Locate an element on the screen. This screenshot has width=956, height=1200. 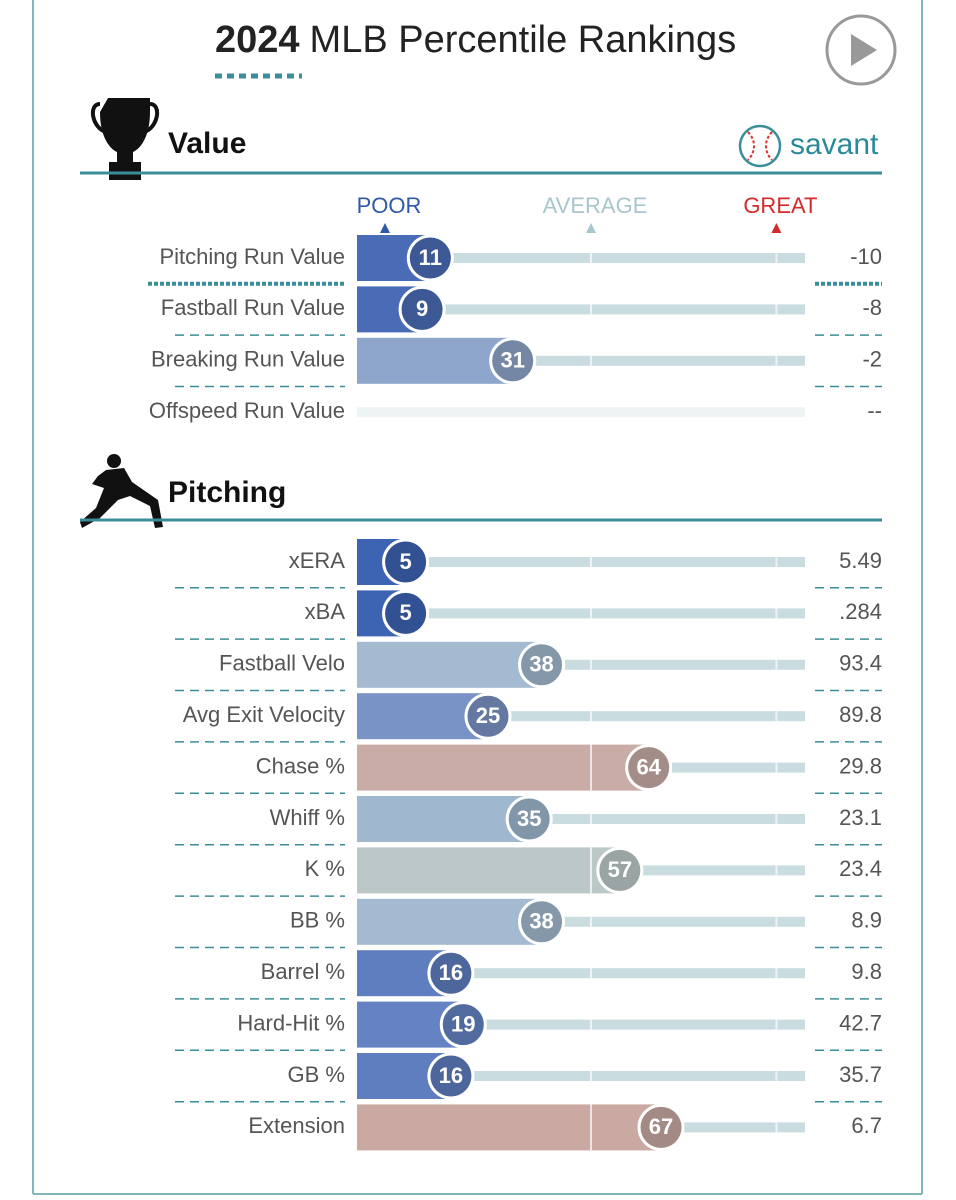
season: 2024 is located at coordinates (257, 40).